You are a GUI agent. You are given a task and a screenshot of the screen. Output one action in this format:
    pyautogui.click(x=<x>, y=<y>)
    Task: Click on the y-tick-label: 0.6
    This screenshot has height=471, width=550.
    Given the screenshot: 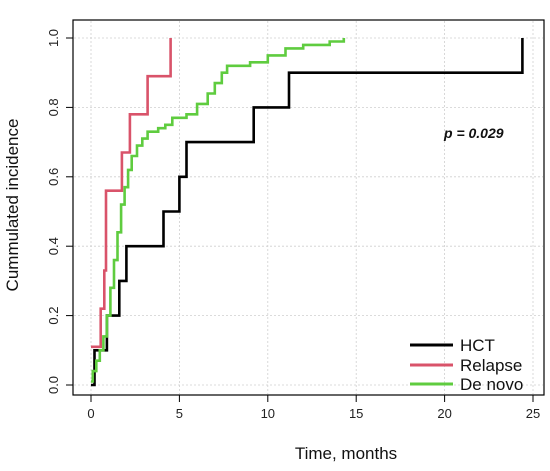 What is the action you would take?
    pyautogui.click(x=53, y=177)
    